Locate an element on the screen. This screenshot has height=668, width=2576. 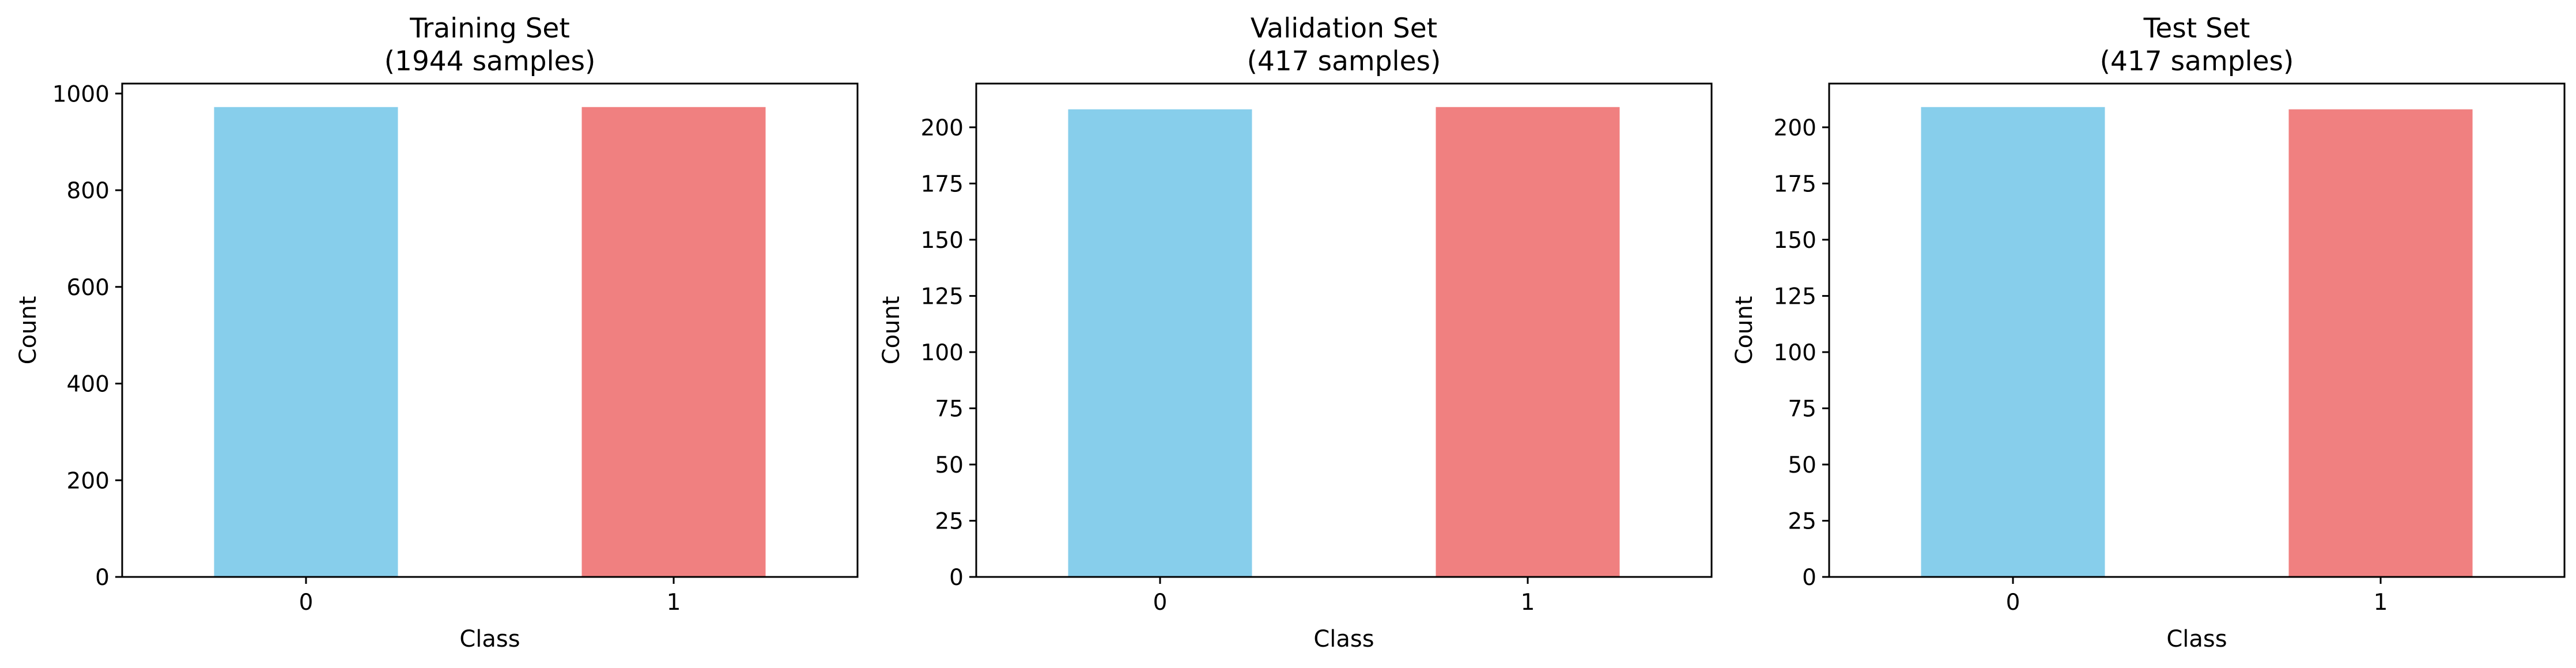
chart-title-line-1: Training Set is located at coordinates (489, 28).